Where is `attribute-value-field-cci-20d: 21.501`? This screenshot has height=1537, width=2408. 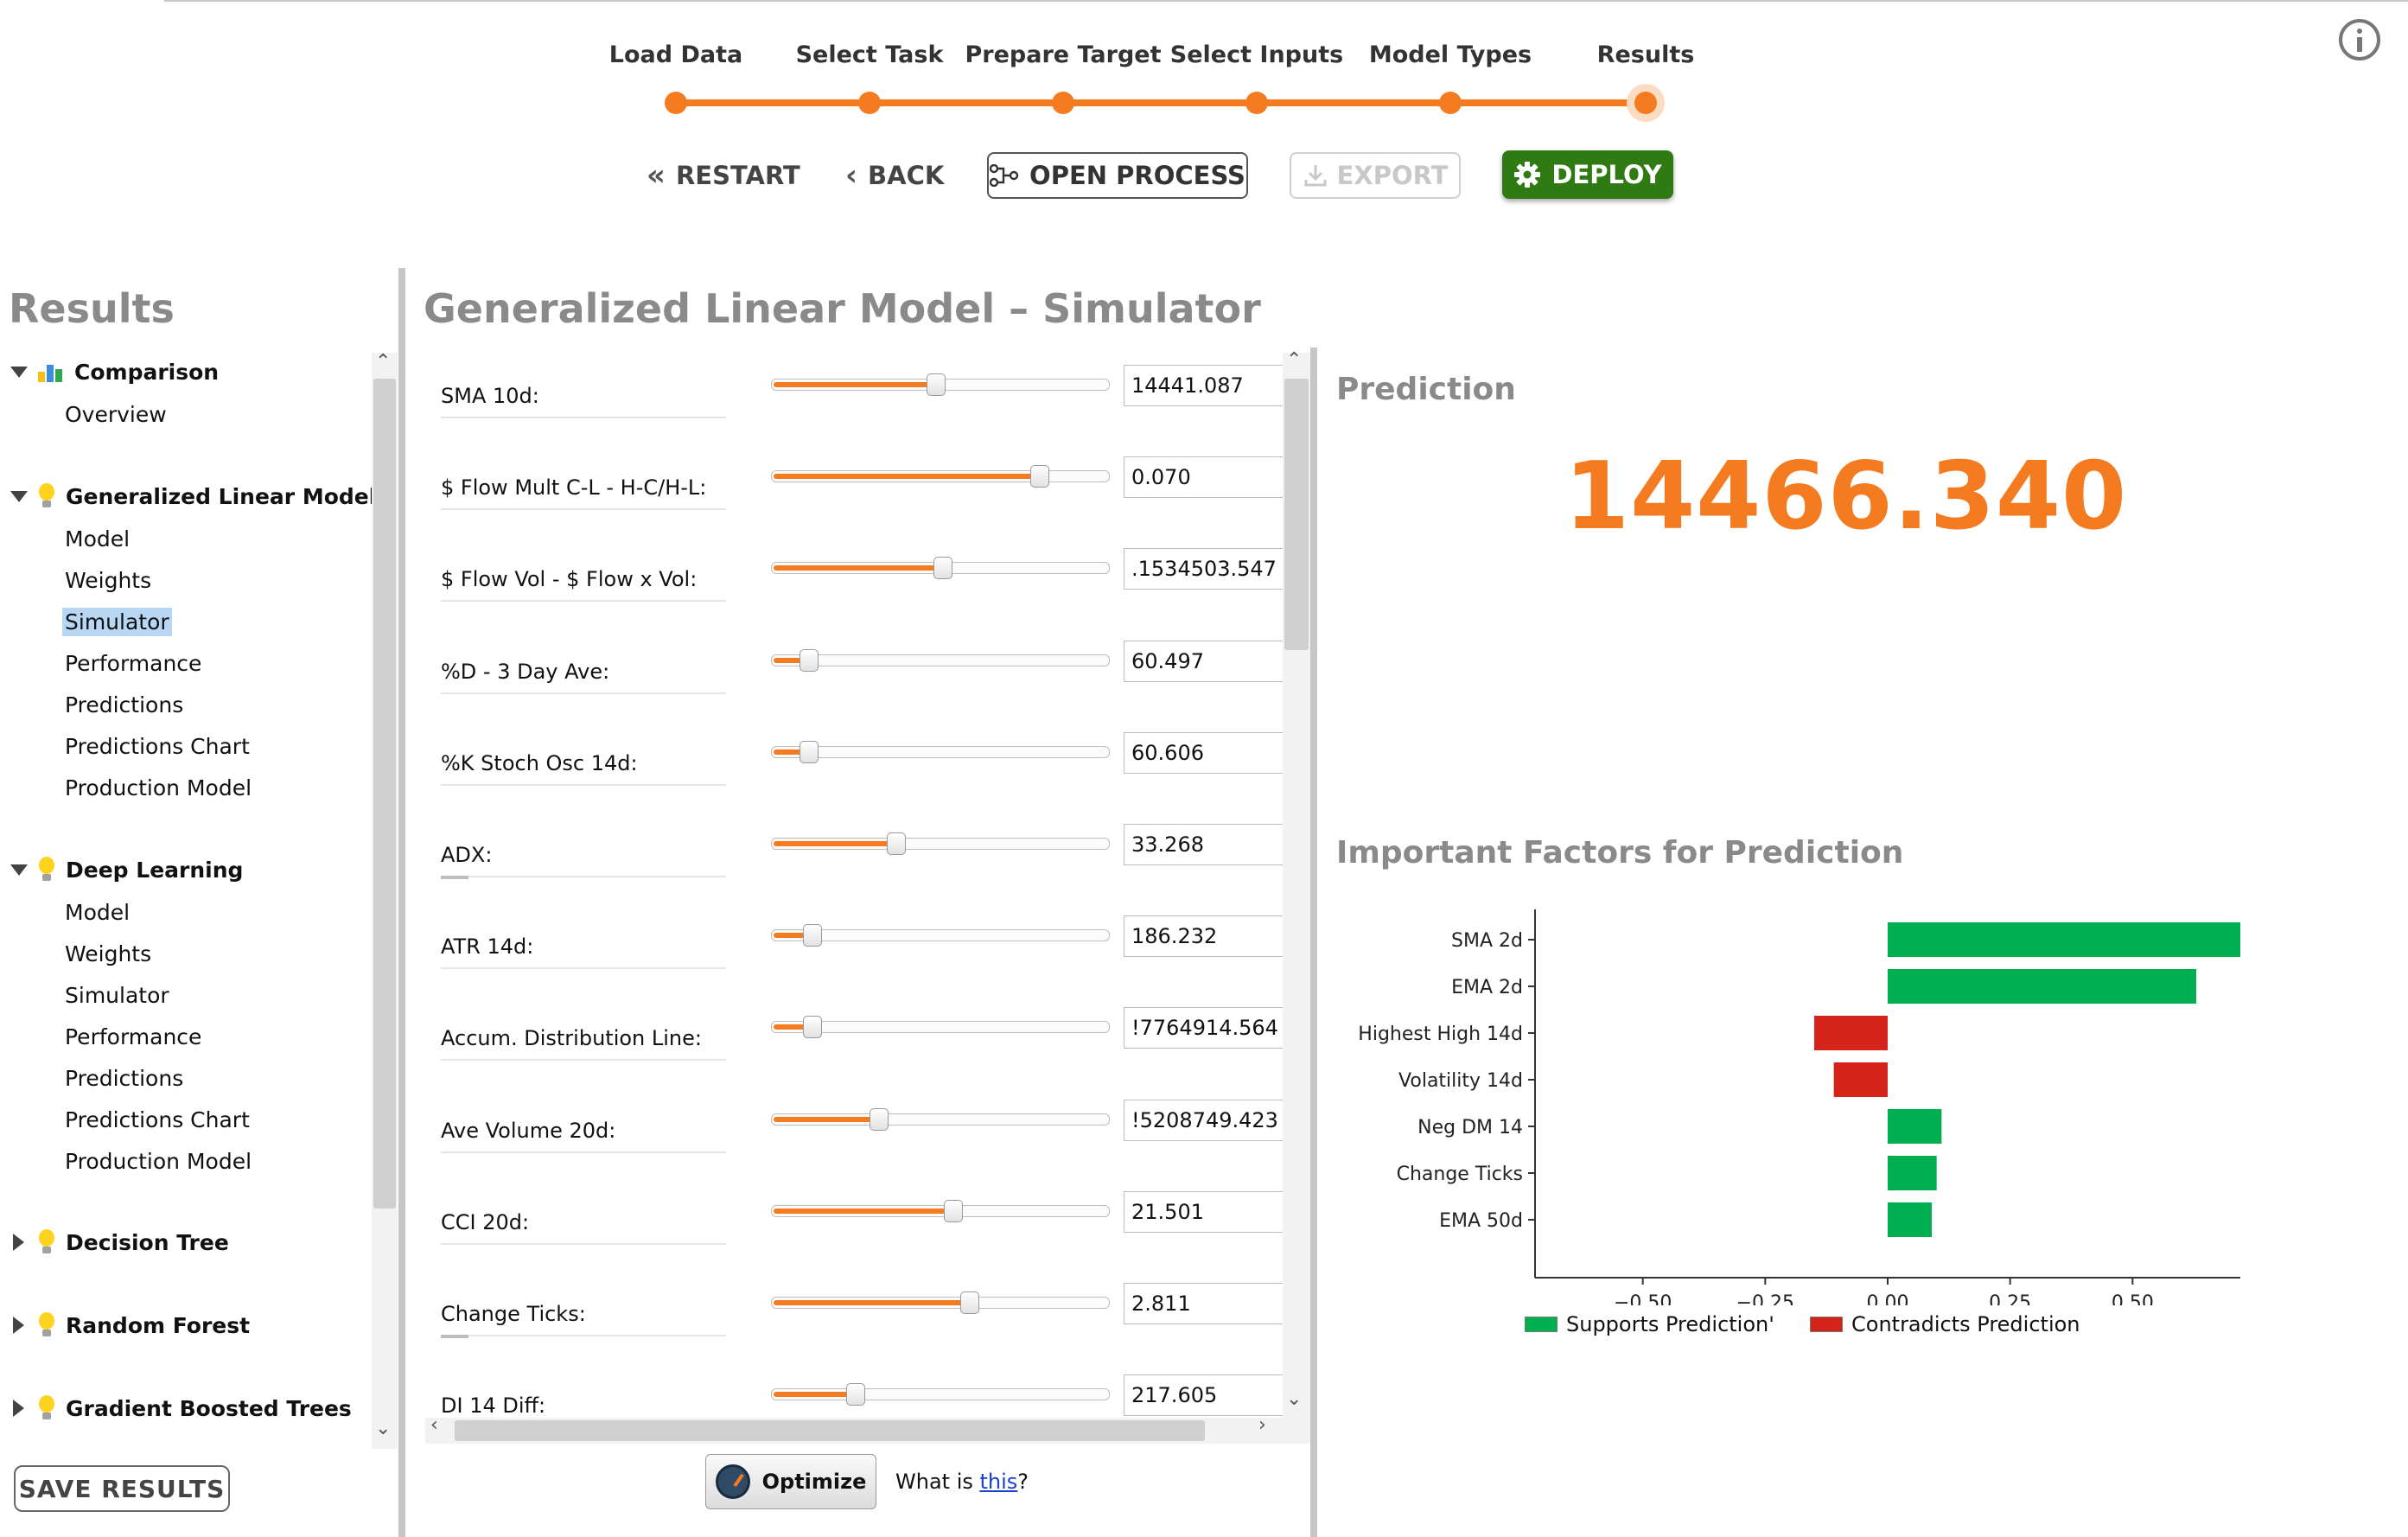
attribute-value-field-cci-20d: 21.501 is located at coordinates (1204, 1212).